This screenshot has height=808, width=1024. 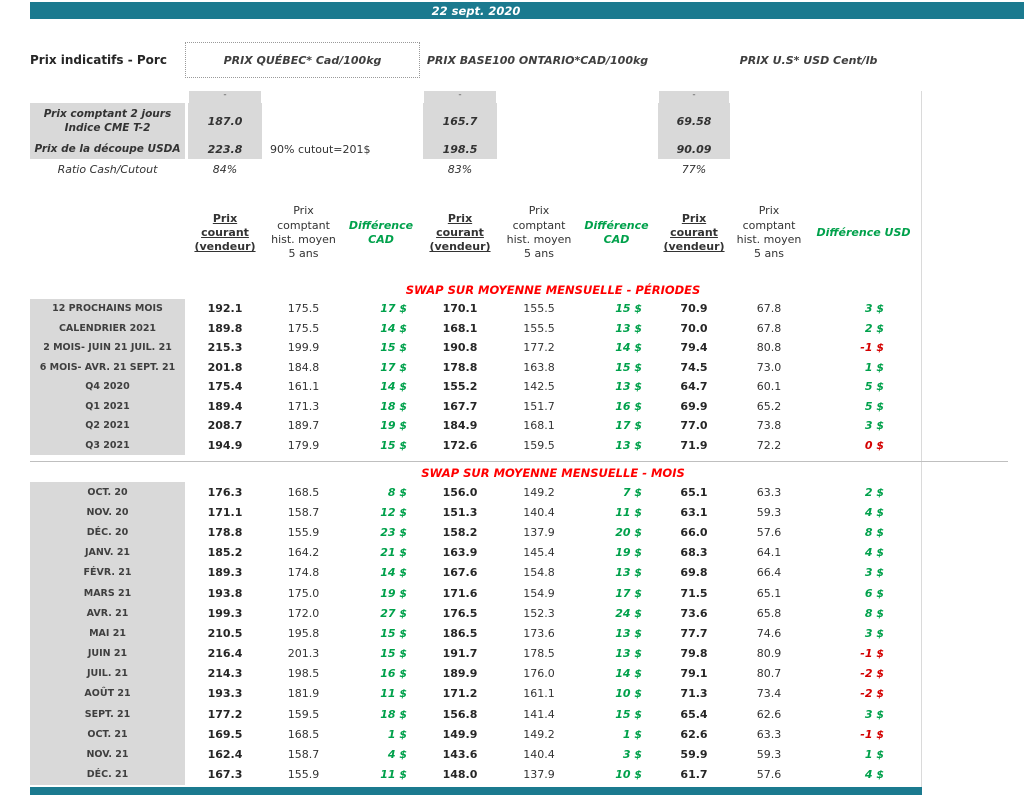 What do you see at coordinates (694, 232) in the screenshot?
I see `col-header-current-us: Prix courant (vendeur)` at bounding box center [694, 232].